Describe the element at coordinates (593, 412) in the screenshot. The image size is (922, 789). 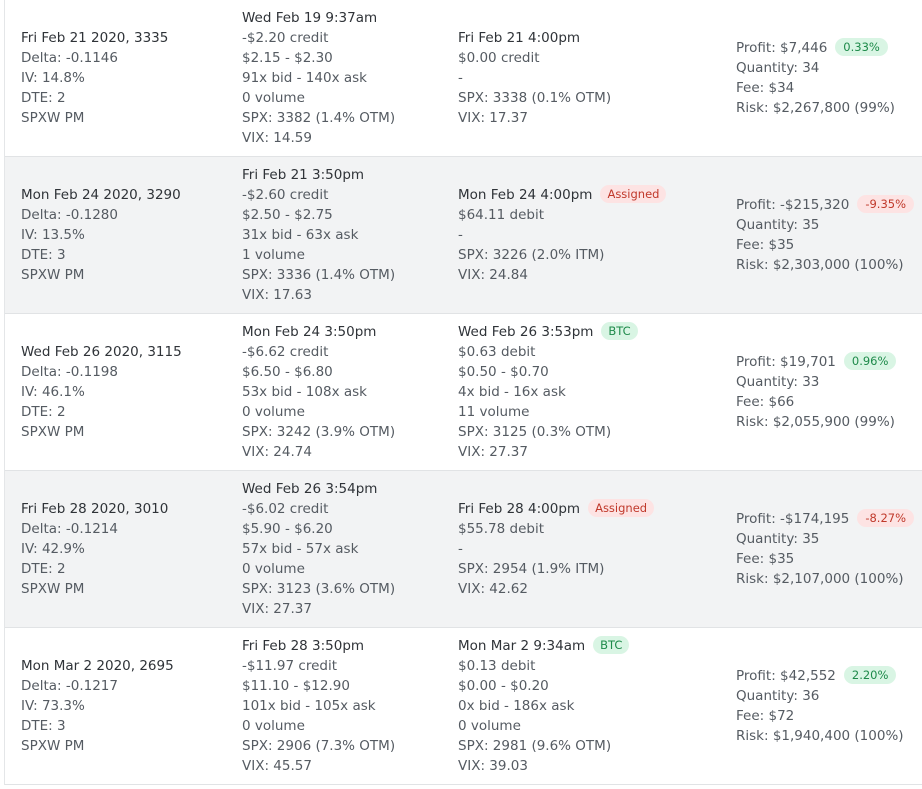
I see `close-volume: 11 volume` at that location.